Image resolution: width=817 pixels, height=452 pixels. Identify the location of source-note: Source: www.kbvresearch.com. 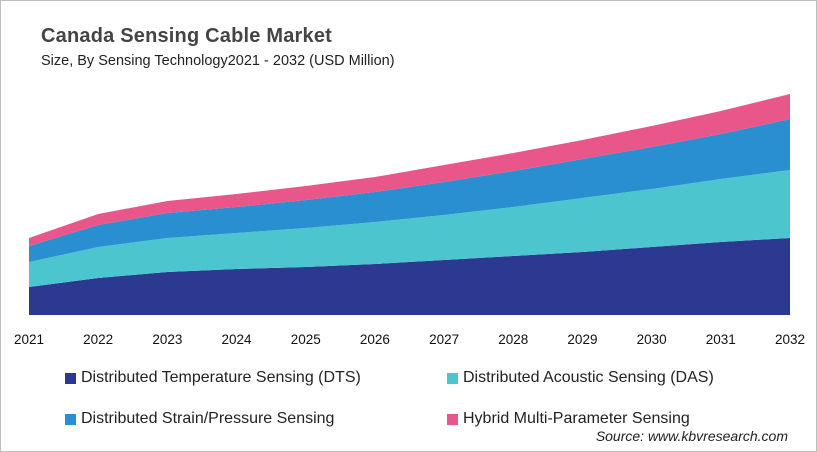
(691, 436).